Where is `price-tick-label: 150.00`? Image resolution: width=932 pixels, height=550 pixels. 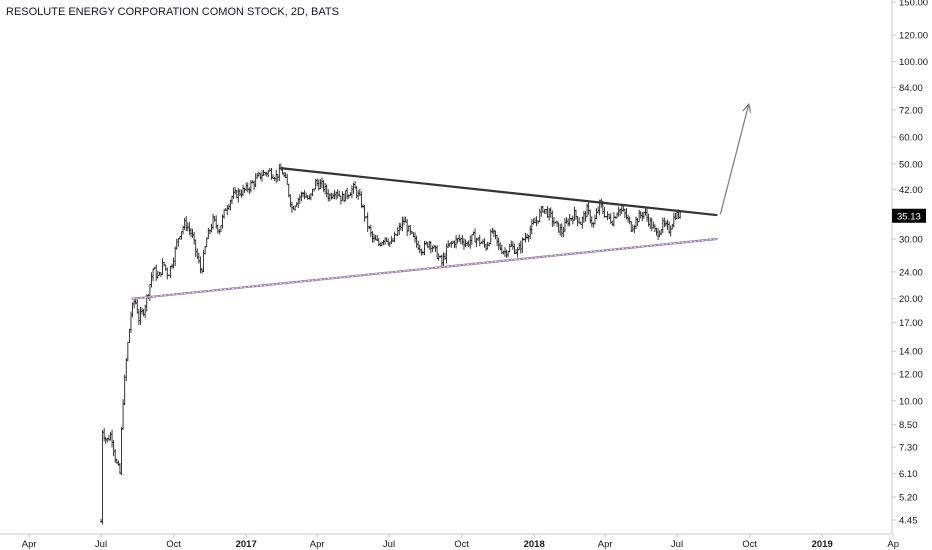 price-tick-label: 150.00 is located at coordinates (913, 4).